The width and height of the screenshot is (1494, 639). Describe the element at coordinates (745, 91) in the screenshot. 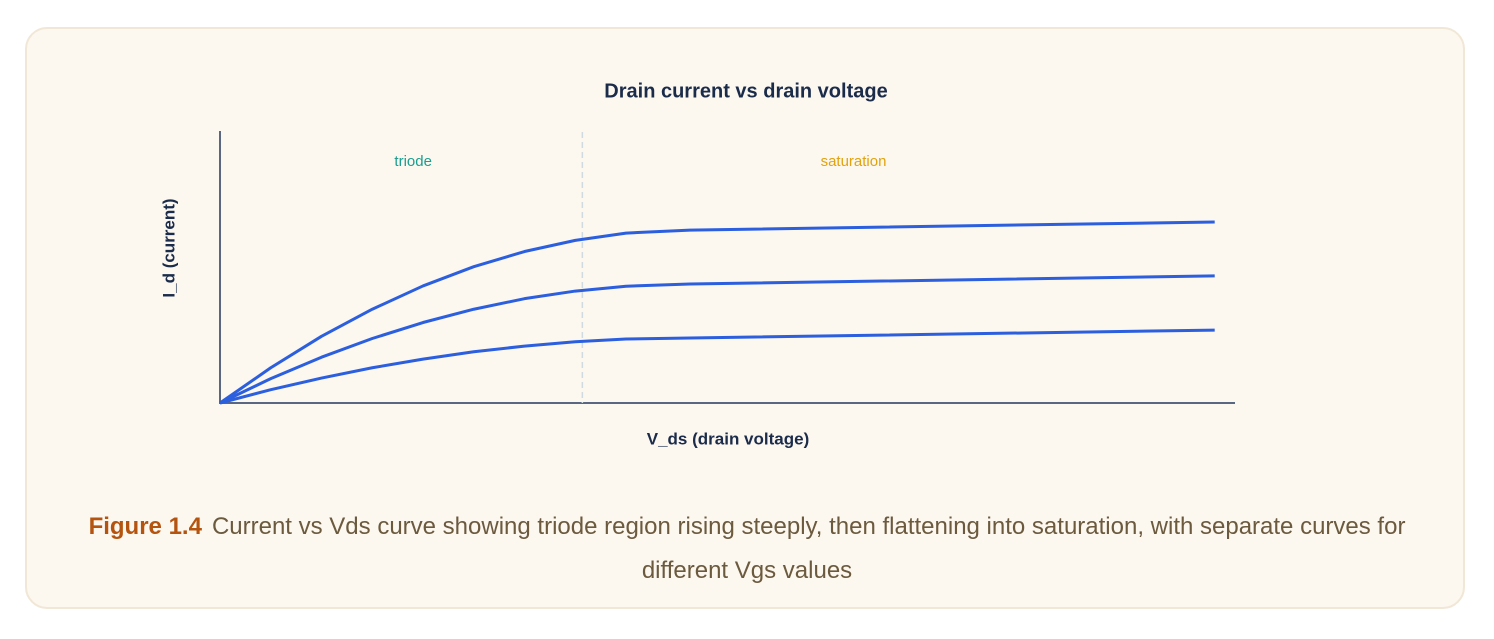

I see `chart-title: Drain current vs drain voltage` at that location.